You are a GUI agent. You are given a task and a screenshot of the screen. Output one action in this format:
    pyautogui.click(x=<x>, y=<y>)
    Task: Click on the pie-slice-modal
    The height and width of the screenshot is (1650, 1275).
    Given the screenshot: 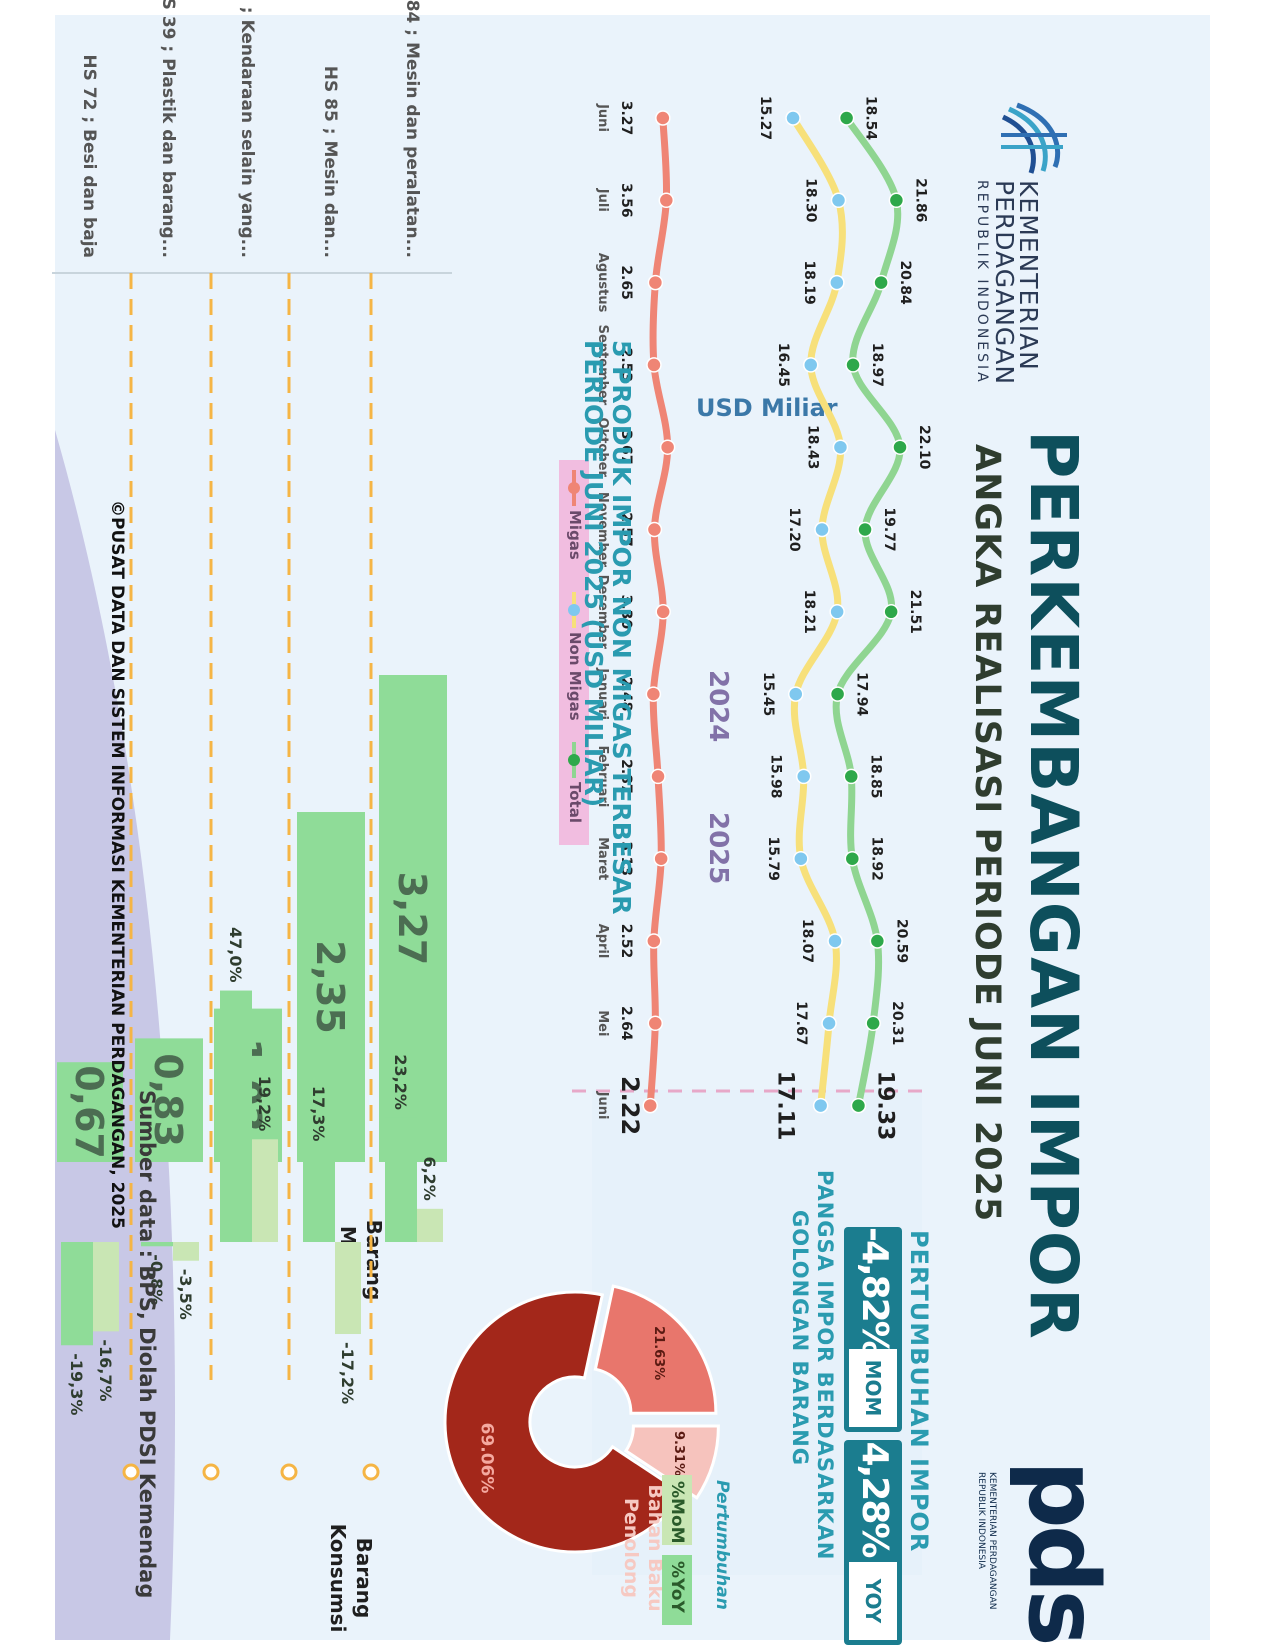 What is the action you would take?
    pyautogui.click(x=655, y=1349)
    